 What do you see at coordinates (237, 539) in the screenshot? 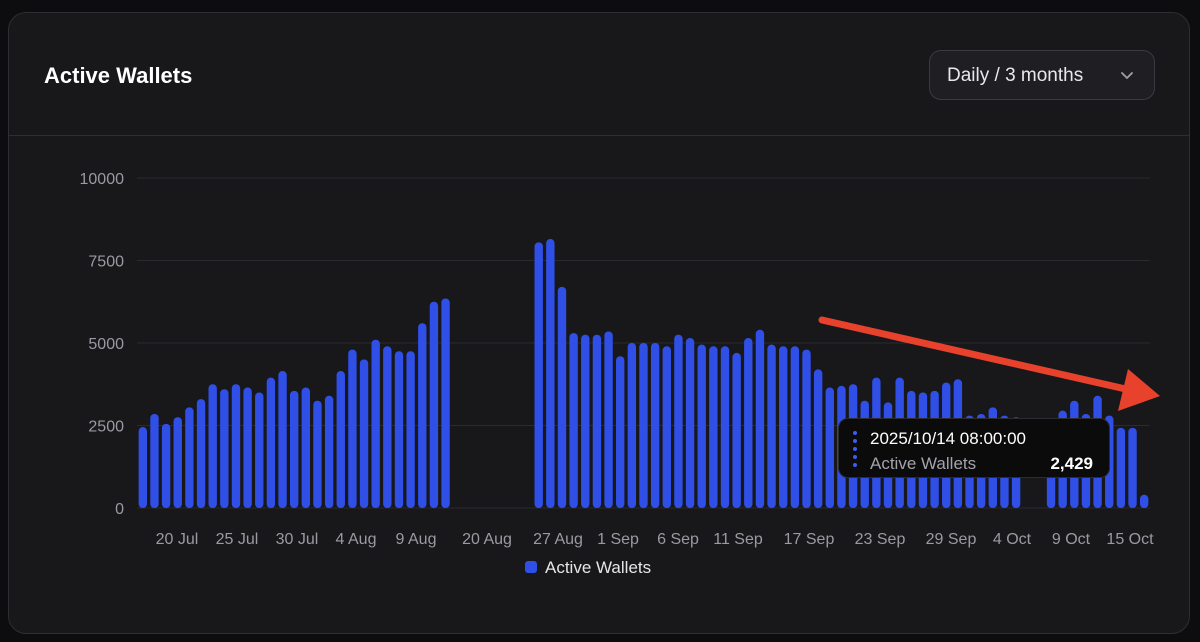
I see `x-tick-label: 25 Jul` at bounding box center [237, 539].